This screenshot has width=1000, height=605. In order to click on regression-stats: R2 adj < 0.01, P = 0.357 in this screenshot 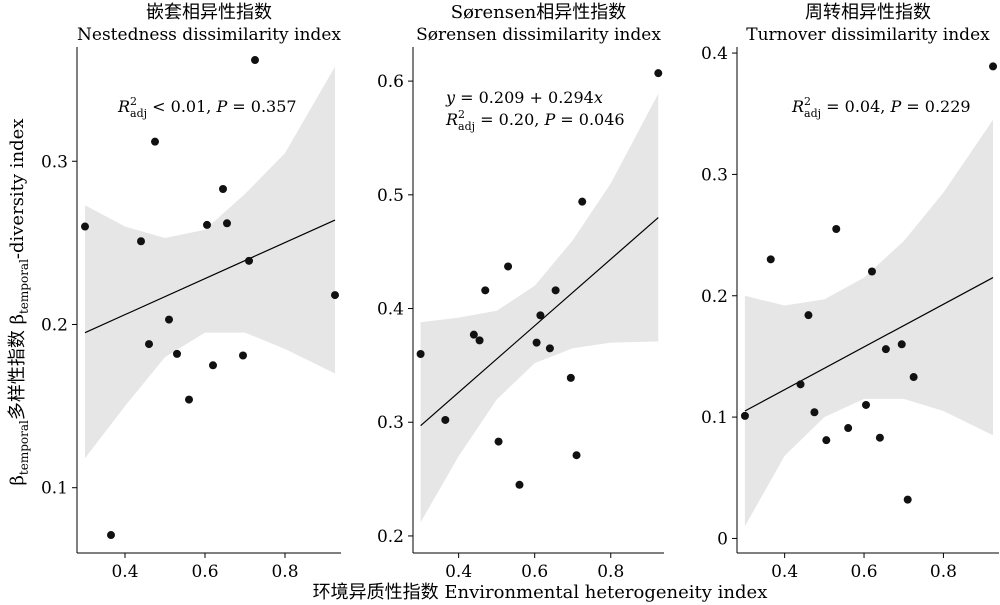, I will do `click(207, 107)`.